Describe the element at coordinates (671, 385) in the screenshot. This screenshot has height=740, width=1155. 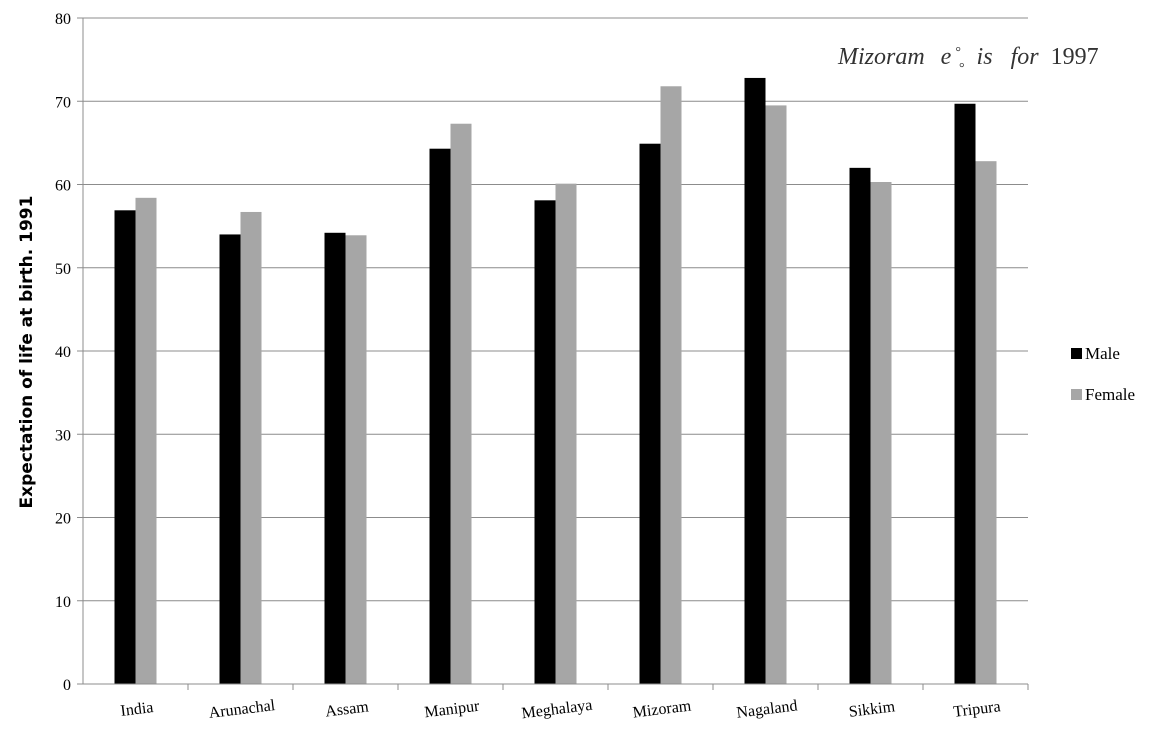
I see `bar-female-mizoram` at that location.